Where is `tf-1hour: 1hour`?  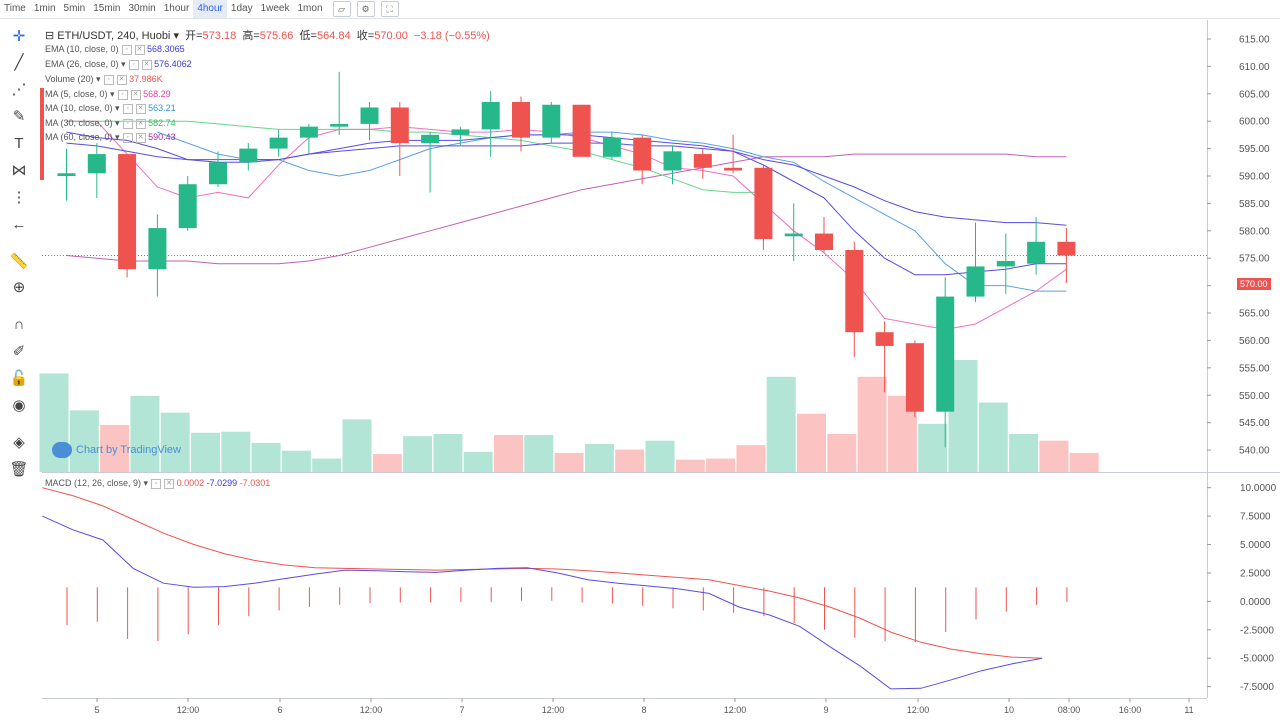 tf-1hour: 1hour is located at coordinates (176, 8).